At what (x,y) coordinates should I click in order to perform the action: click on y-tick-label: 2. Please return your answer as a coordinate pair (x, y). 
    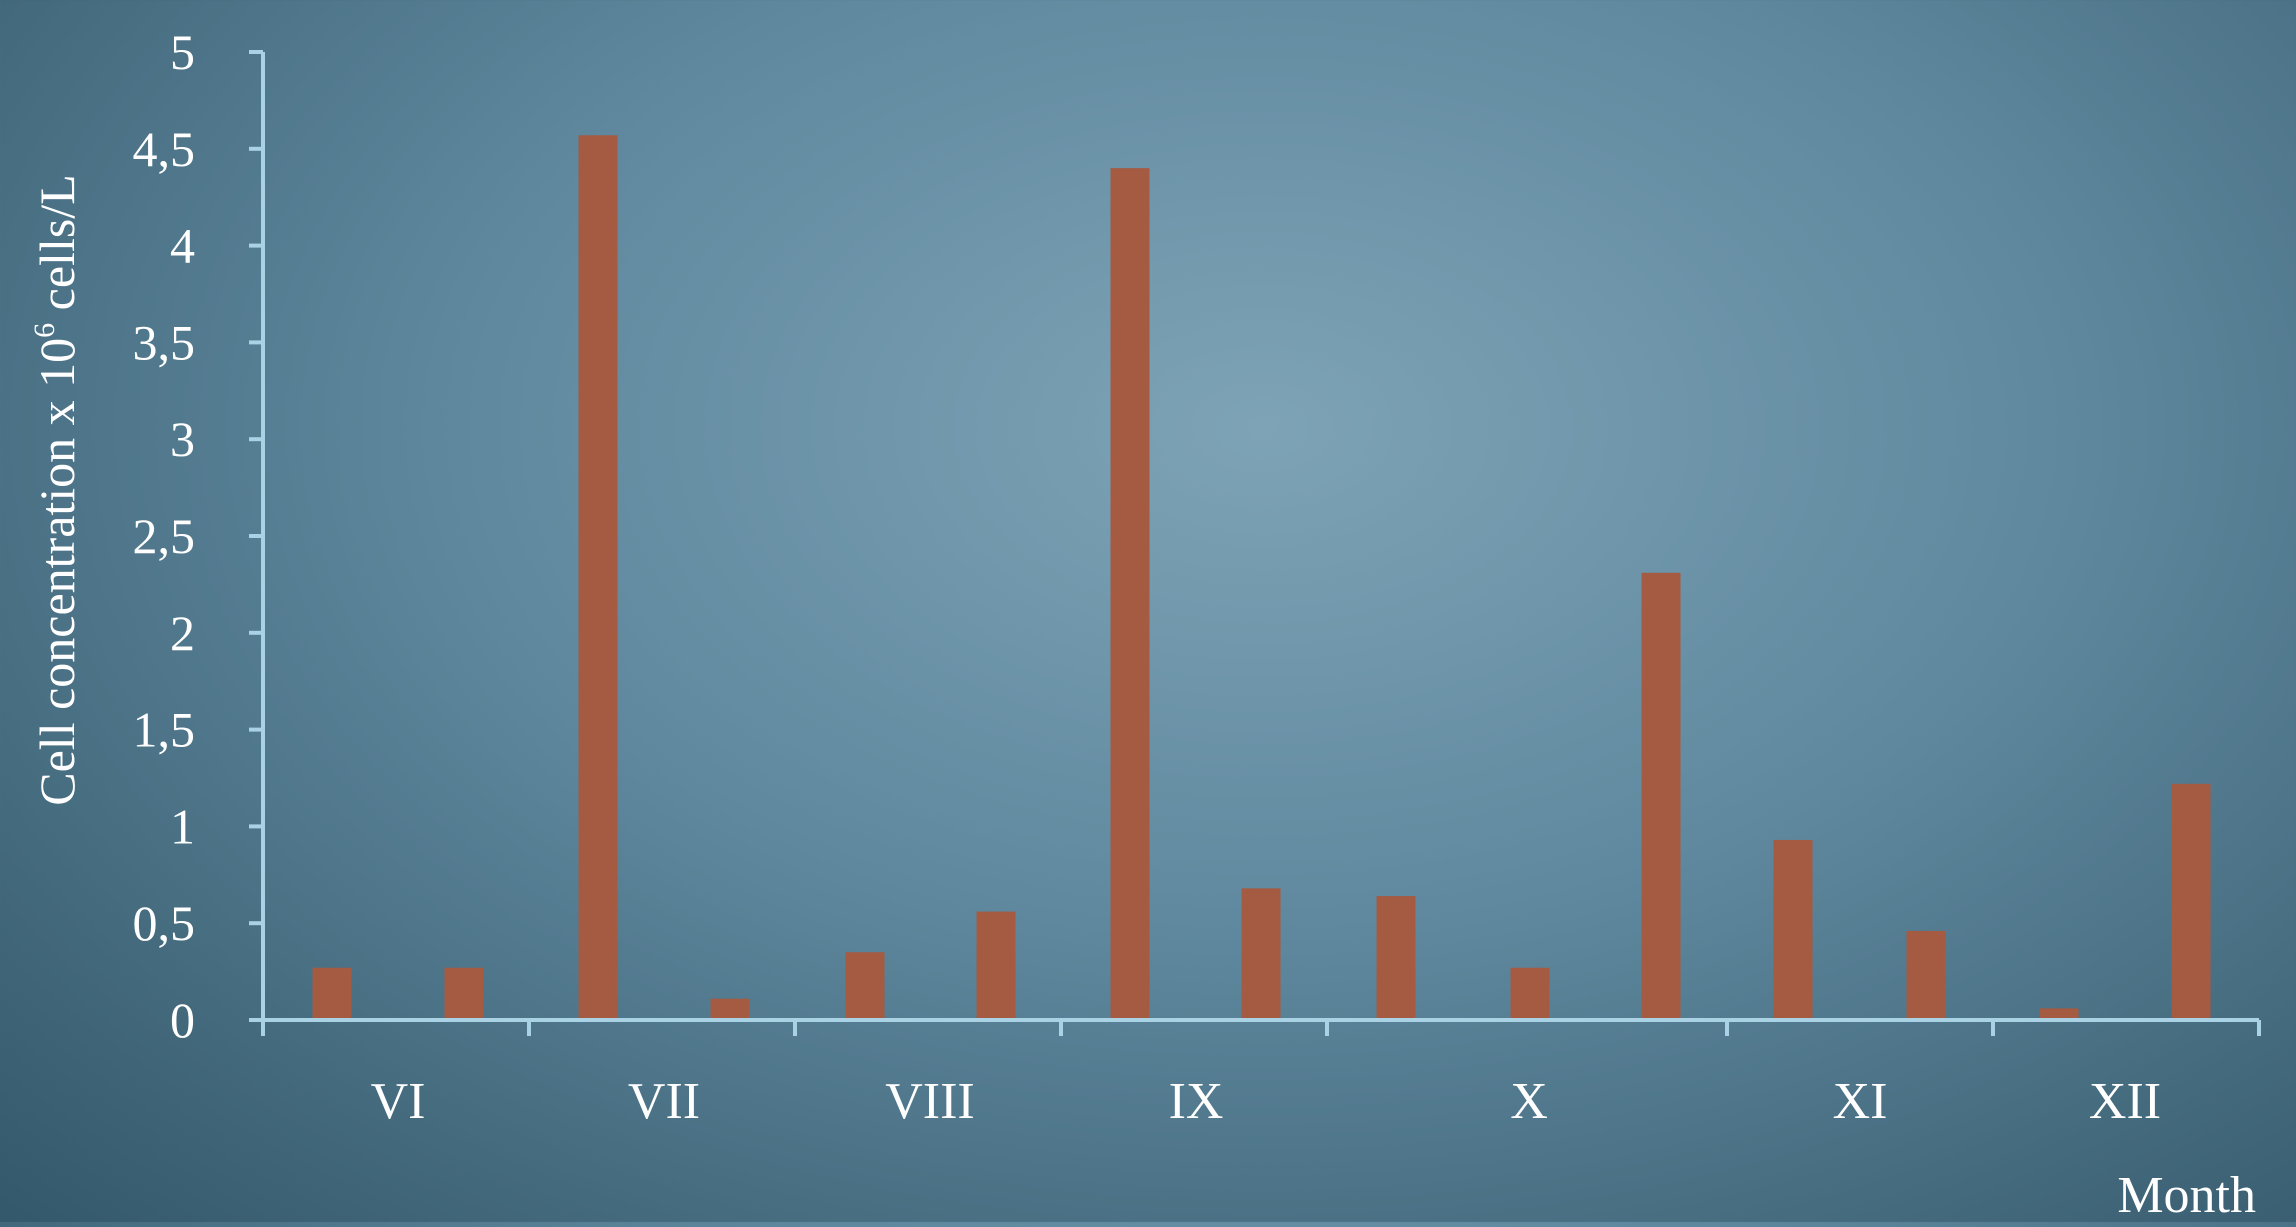
    Looking at the image, I should click on (182, 633).